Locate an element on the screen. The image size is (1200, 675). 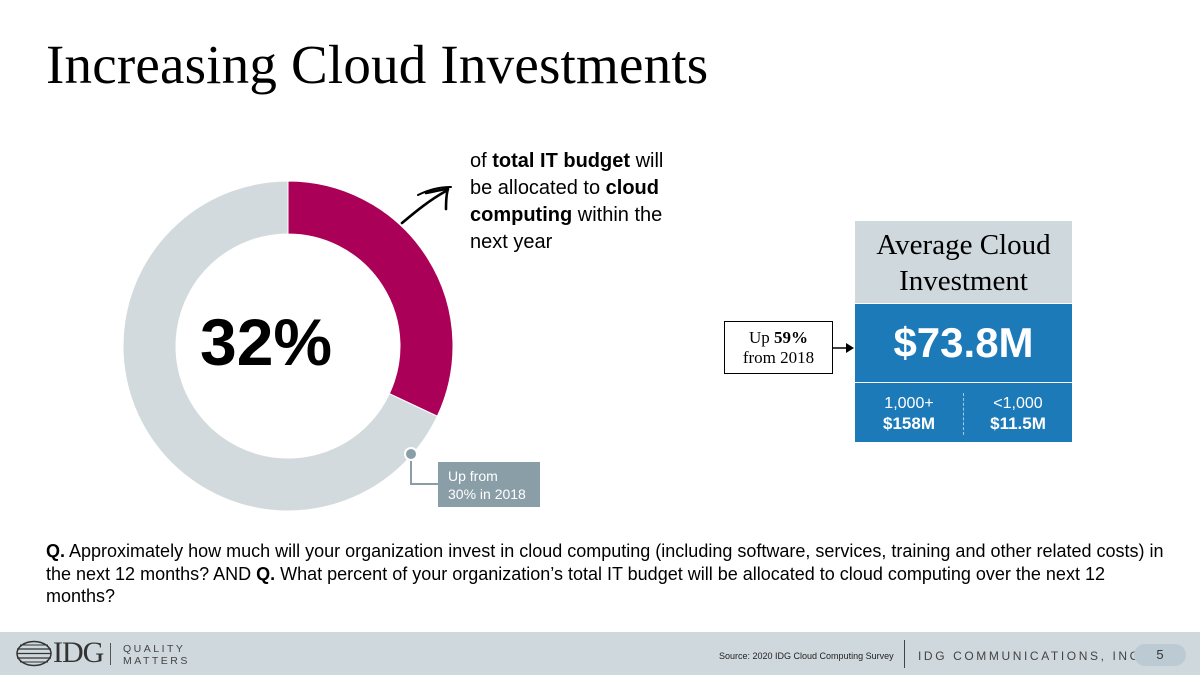
arrow-right-icon is located at coordinates (843, 348).